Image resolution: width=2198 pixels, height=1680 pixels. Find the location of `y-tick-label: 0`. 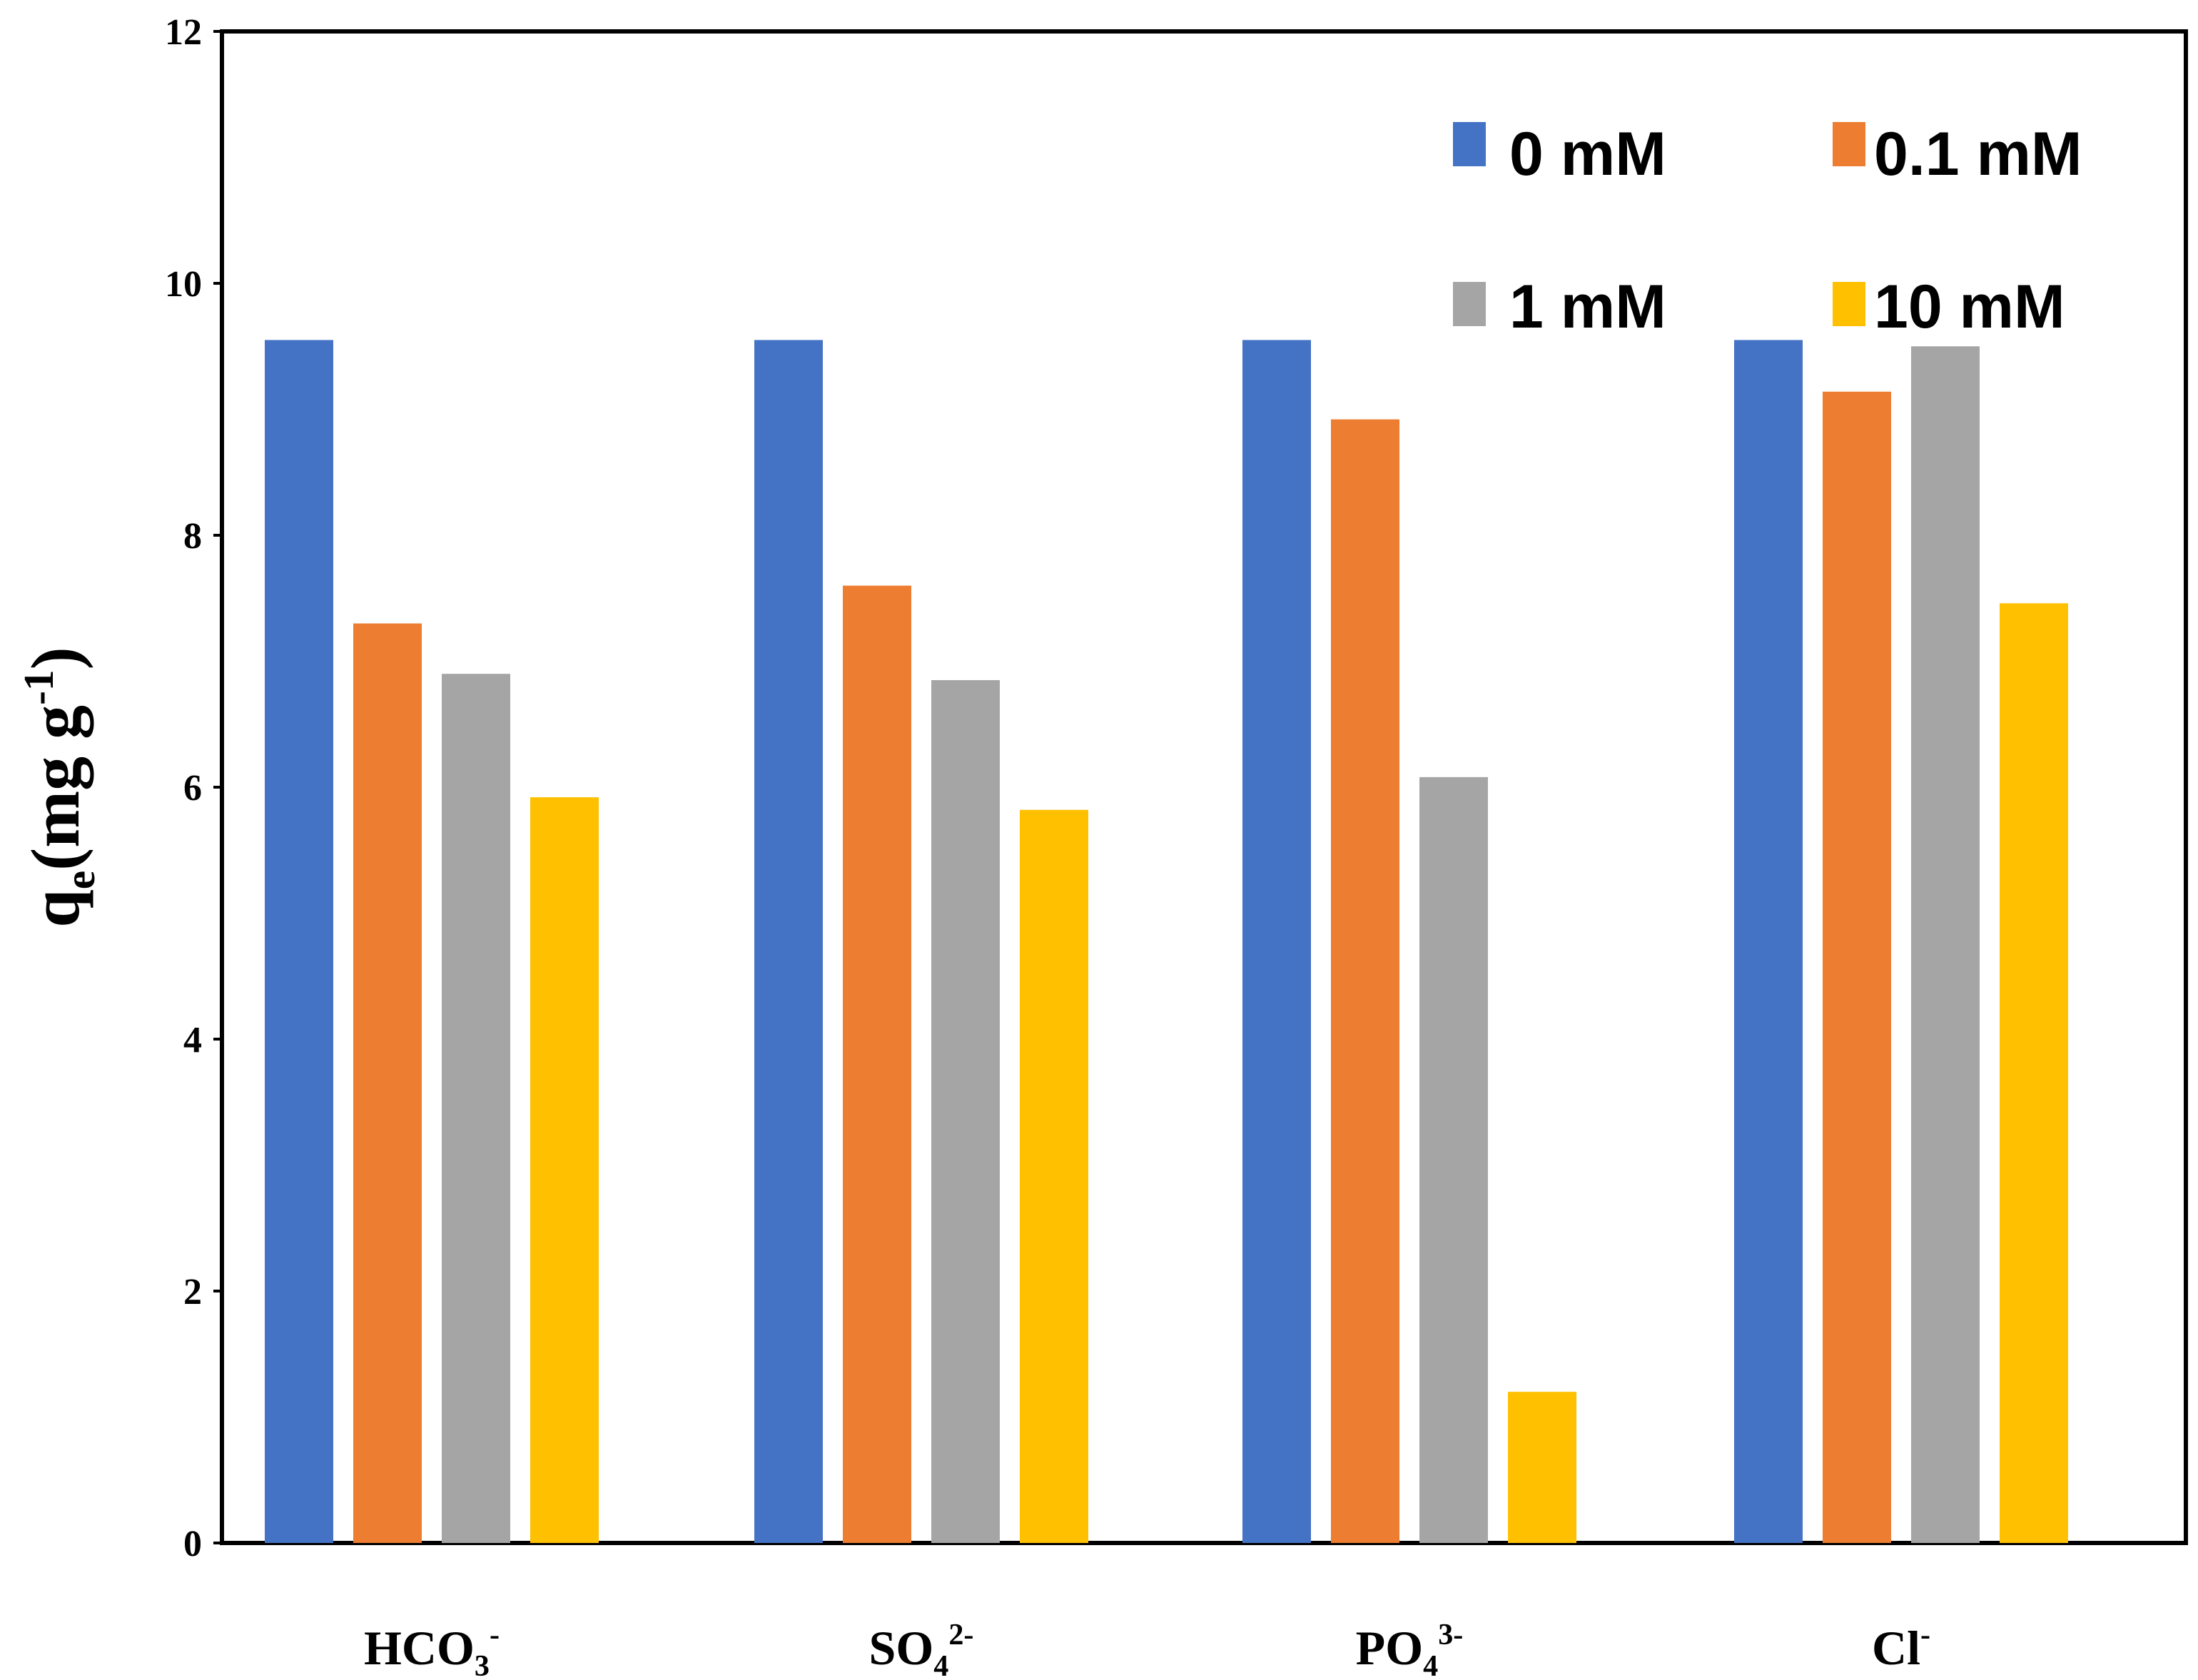

y-tick-label: 0 is located at coordinates (192, 1544).